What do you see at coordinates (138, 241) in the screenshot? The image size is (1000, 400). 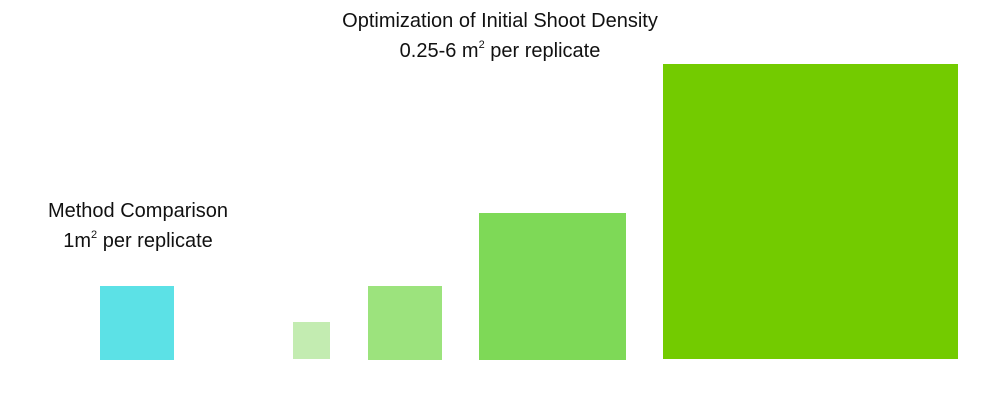 I see `method-title-line2: 1m2 per replicate` at bounding box center [138, 241].